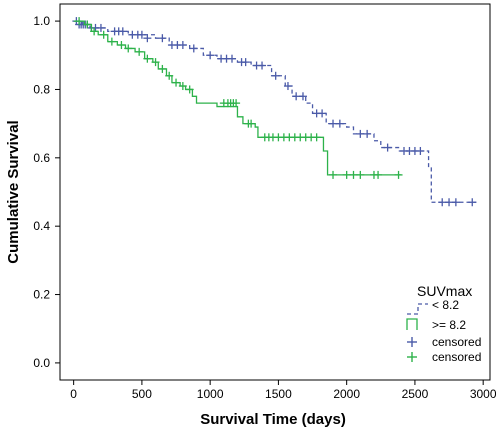  I want to click on x-tick-label: 1500, so click(278, 394).